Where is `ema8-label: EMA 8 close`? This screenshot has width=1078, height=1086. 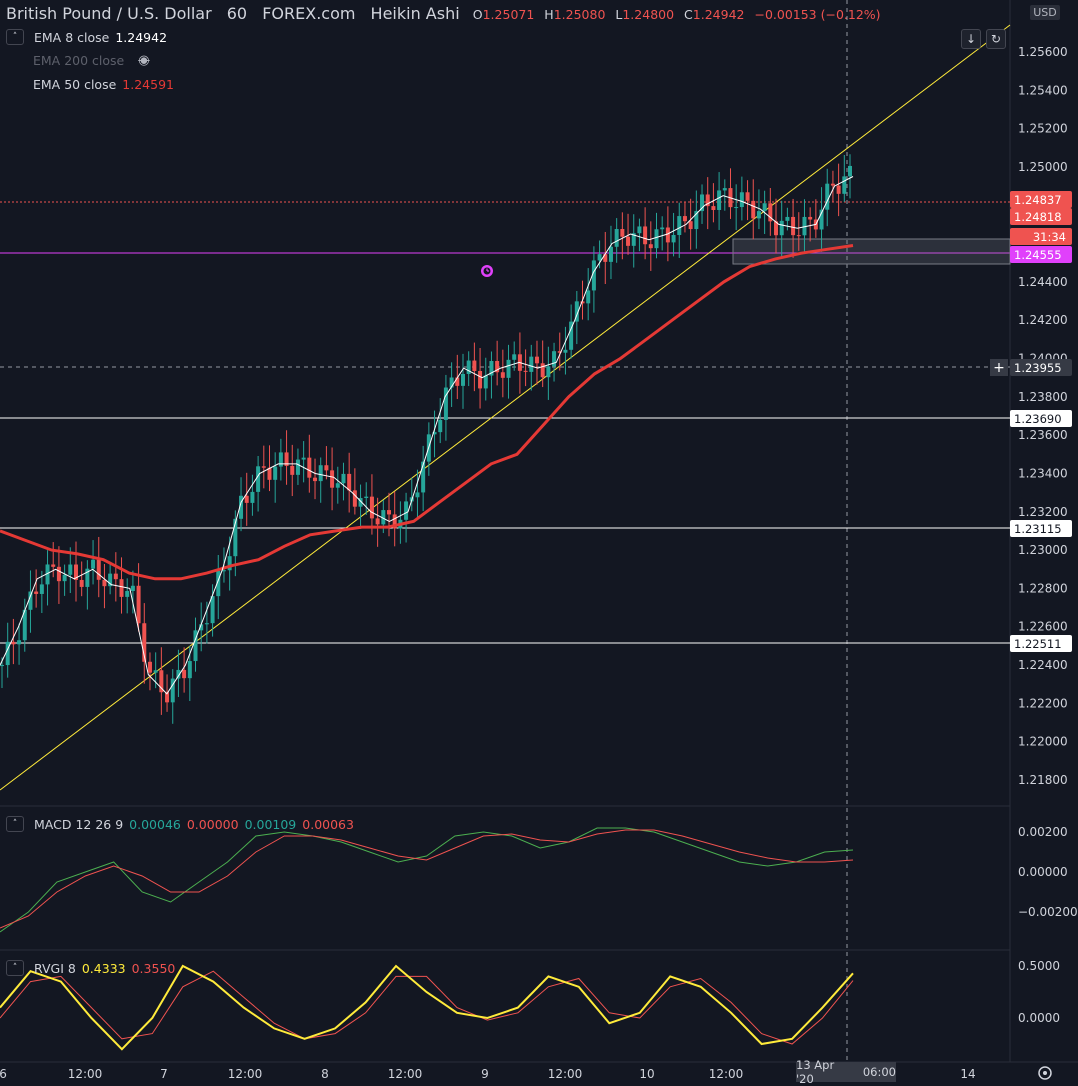
ema8-label: EMA 8 close is located at coordinates (72, 37).